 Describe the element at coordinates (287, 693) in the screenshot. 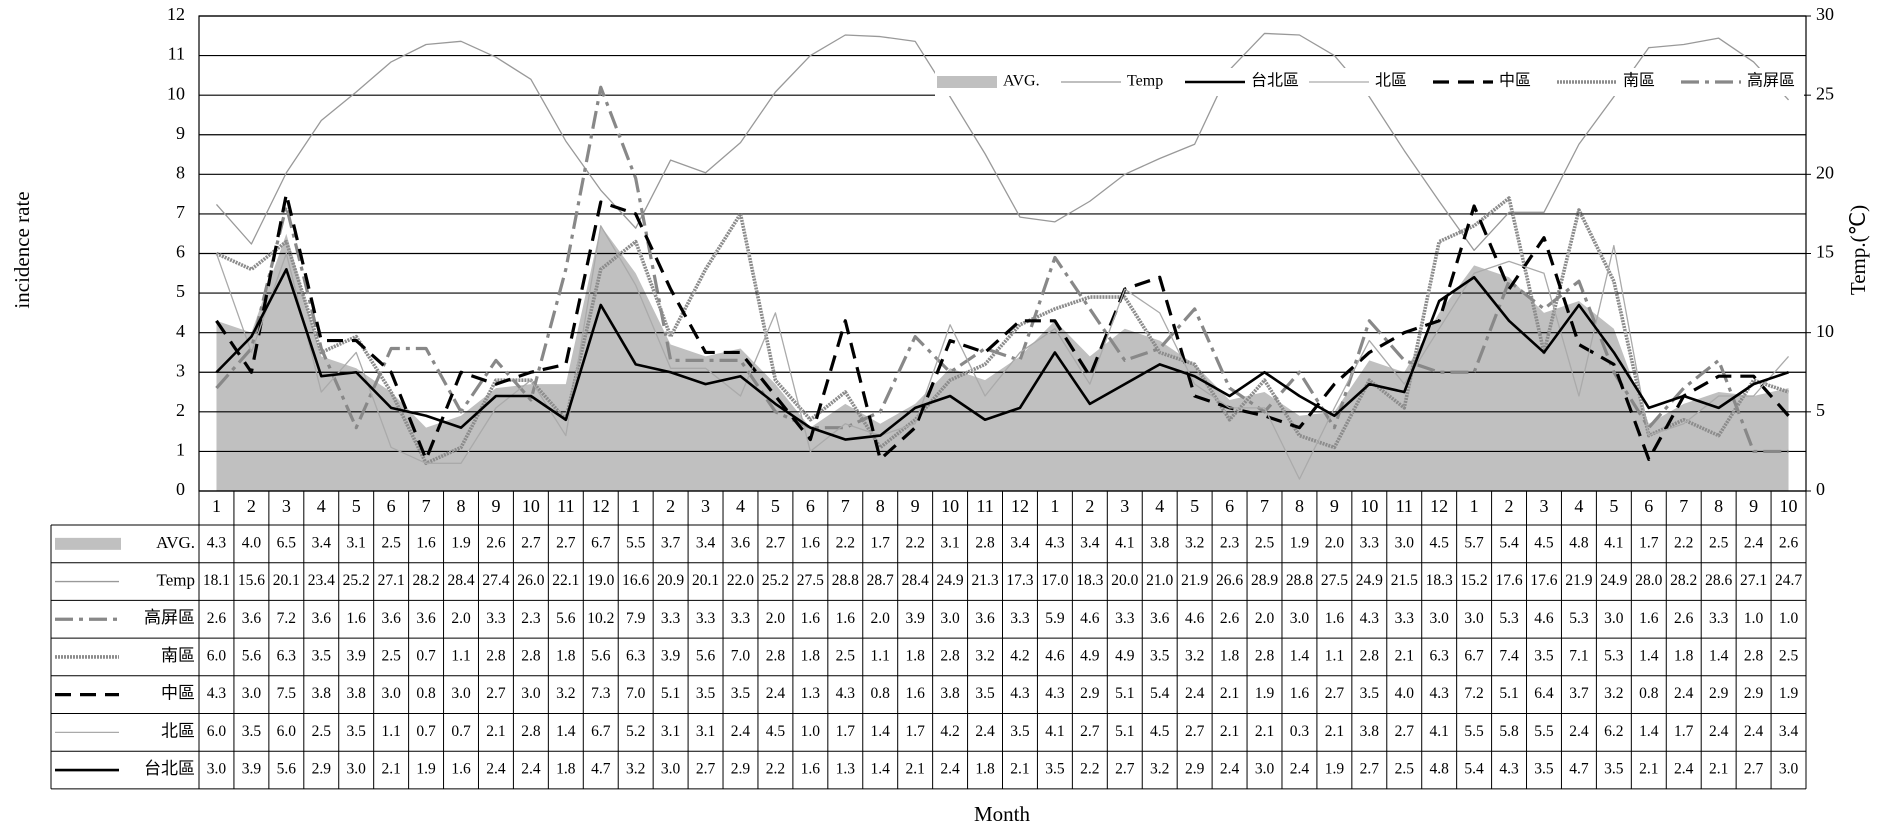

I see `table-cell: 7.5` at that location.